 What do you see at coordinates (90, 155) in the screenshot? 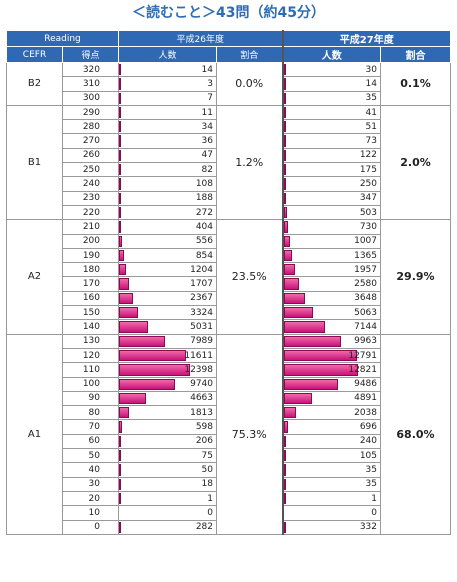
I see `score-cell: 260` at bounding box center [90, 155].